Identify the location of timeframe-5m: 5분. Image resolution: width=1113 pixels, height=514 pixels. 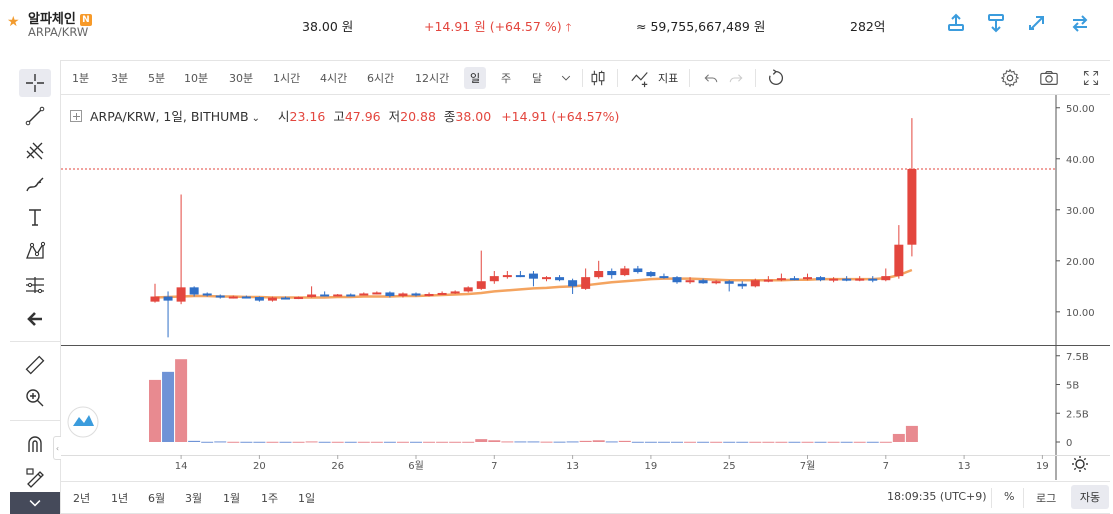
(157, 78).